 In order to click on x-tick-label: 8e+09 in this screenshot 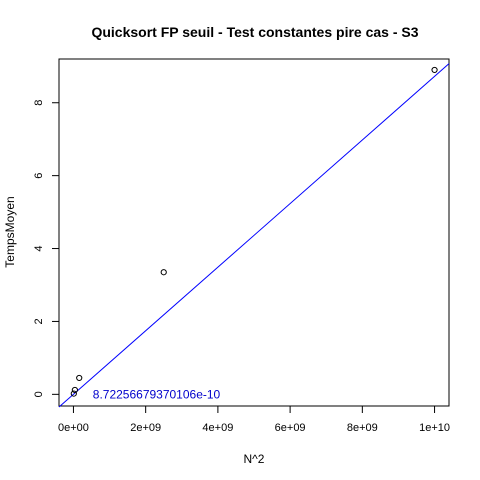, I will do `click(362, 428)`.